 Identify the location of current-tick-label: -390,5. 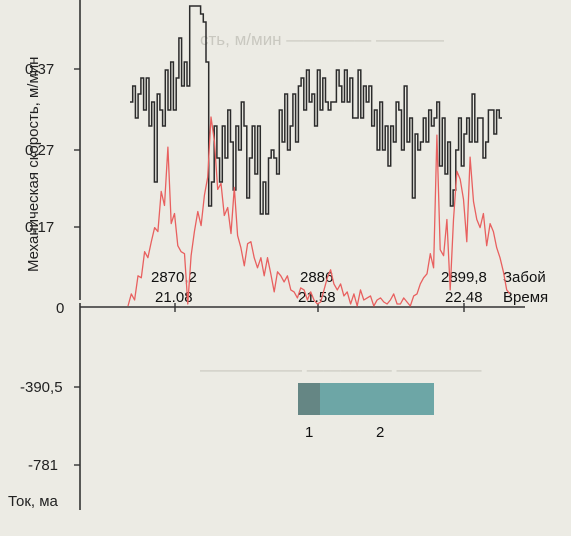
(41, 387).